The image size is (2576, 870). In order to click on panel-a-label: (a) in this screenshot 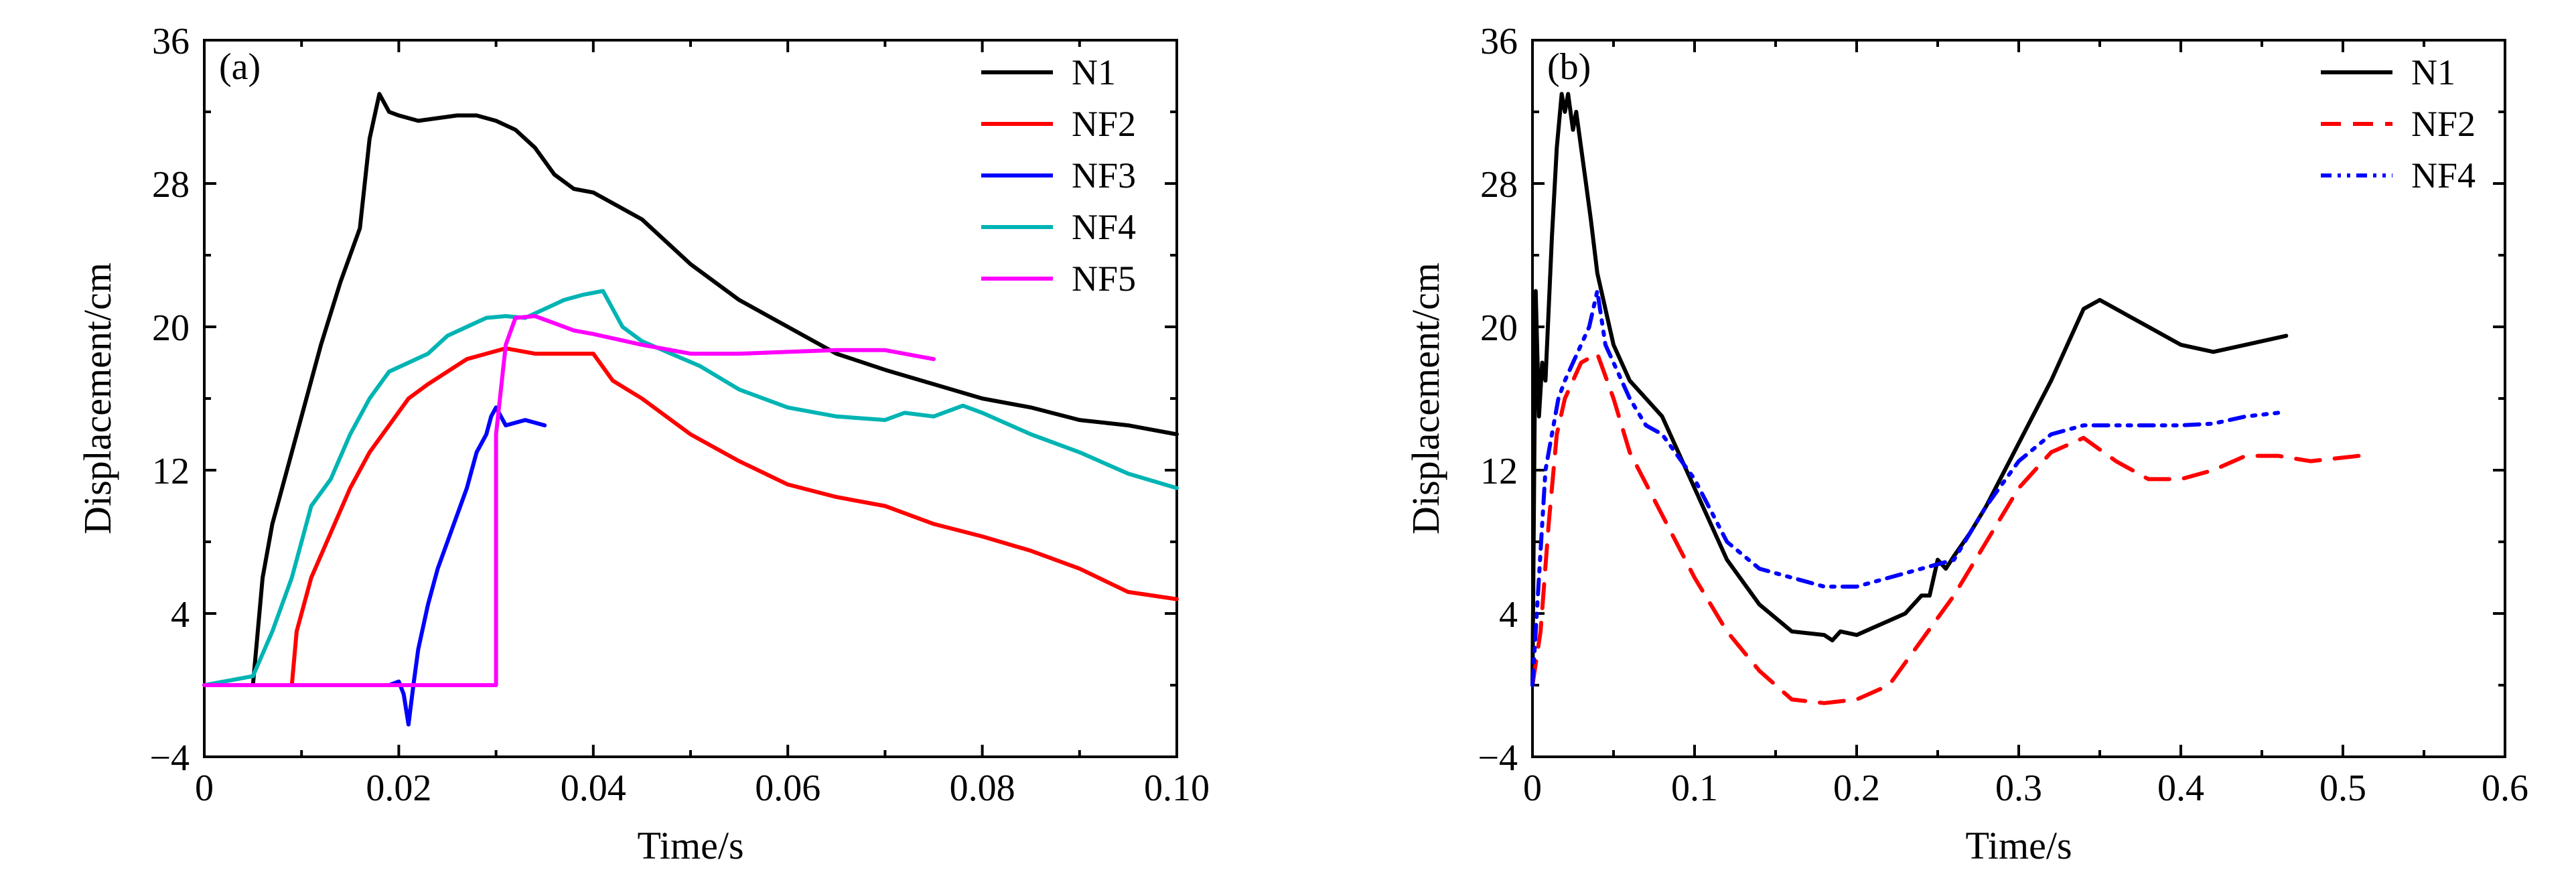, I will do `click(240, 67)`.